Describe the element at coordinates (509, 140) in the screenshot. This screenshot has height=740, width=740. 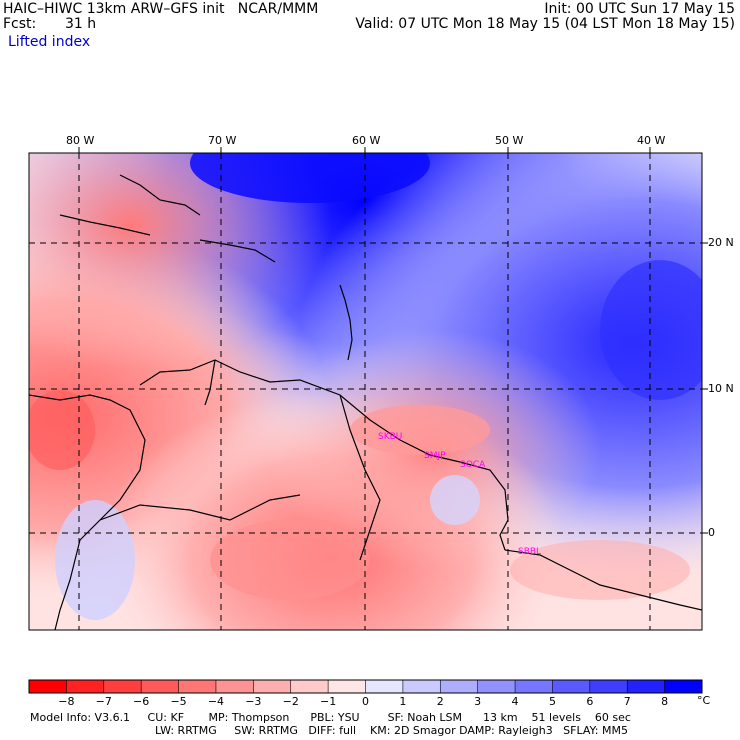
I see `lon-label-50w: 50 W` at that location.